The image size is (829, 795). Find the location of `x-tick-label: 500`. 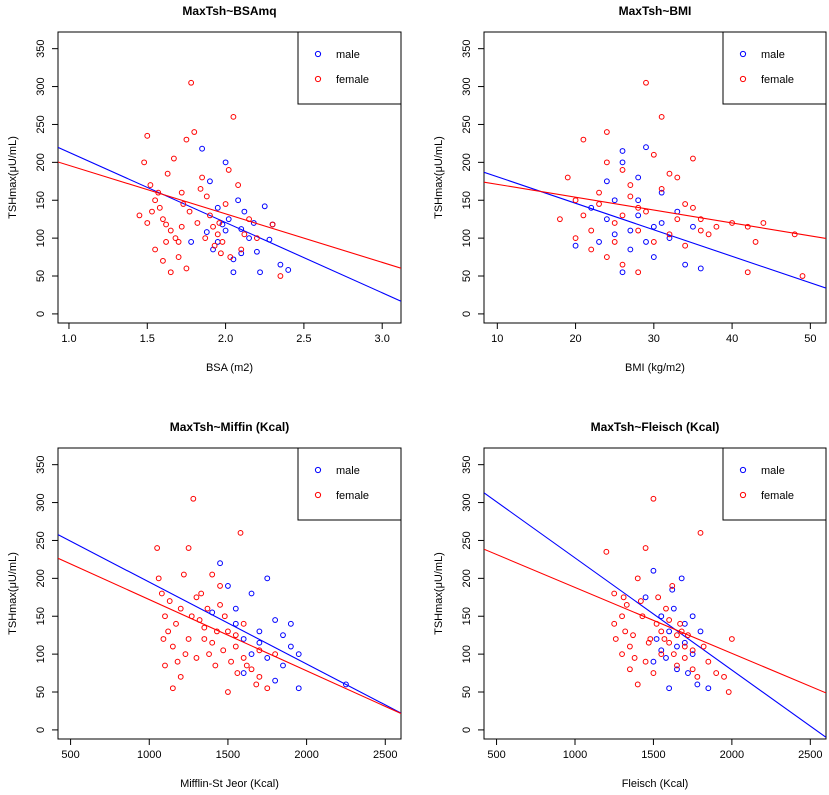

x-tick-label: 500 is located at coordinates (70, 755).